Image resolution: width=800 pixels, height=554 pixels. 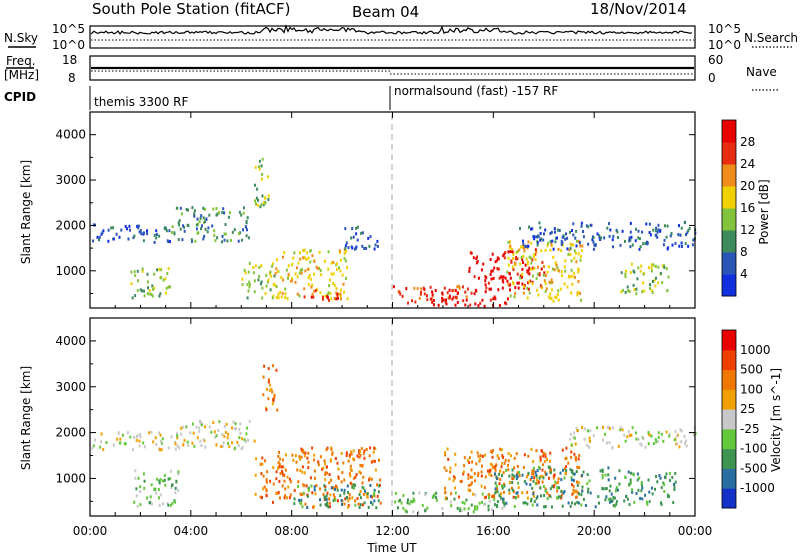 What do you see at coordinates (26, 212) in the screenshot?
I see `power-y-axis-label: Slant Range [km]` at bounding box center [26, 212].